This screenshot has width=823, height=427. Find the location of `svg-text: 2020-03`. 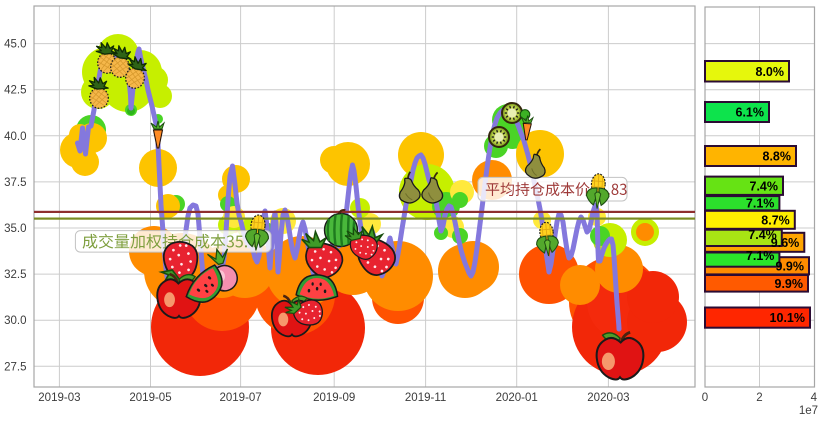

svg-text: 2020-03 is located at coordinates (608, 398).